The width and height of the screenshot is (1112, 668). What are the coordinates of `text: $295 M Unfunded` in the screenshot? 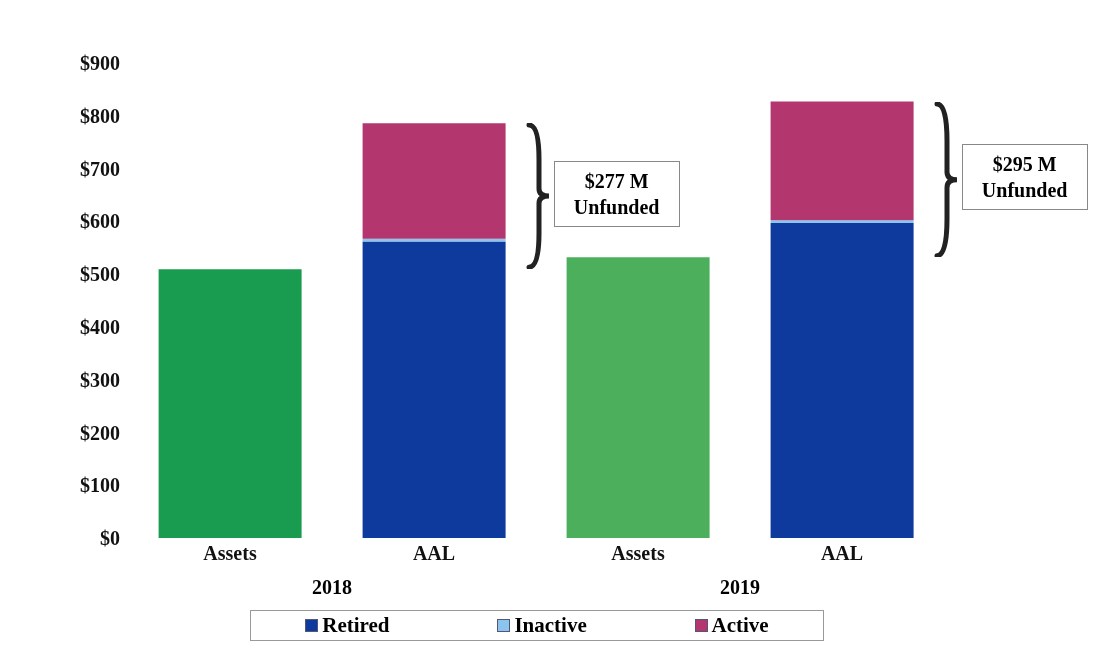 It's located at (1024, 177).